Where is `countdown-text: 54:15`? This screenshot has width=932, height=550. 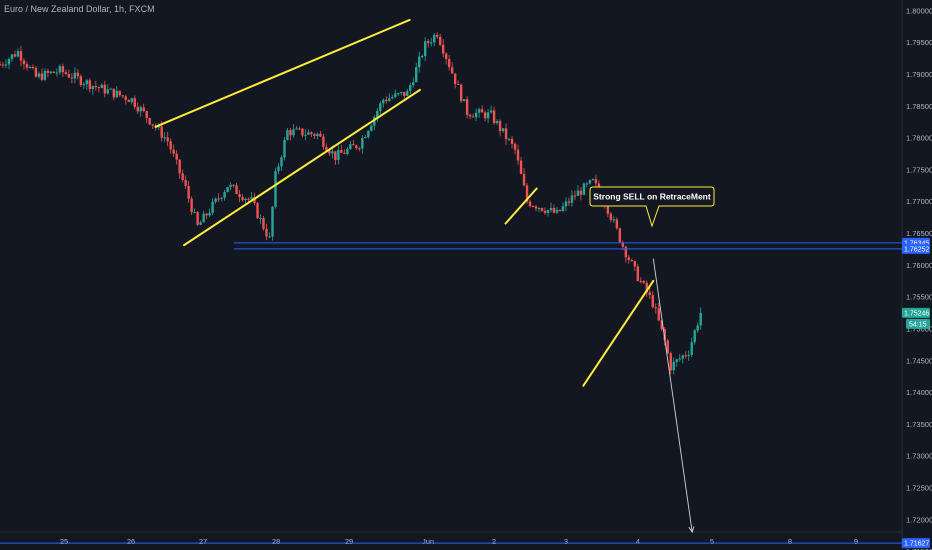 countdown-text: 54:15 is located at coordinates (918, 324).